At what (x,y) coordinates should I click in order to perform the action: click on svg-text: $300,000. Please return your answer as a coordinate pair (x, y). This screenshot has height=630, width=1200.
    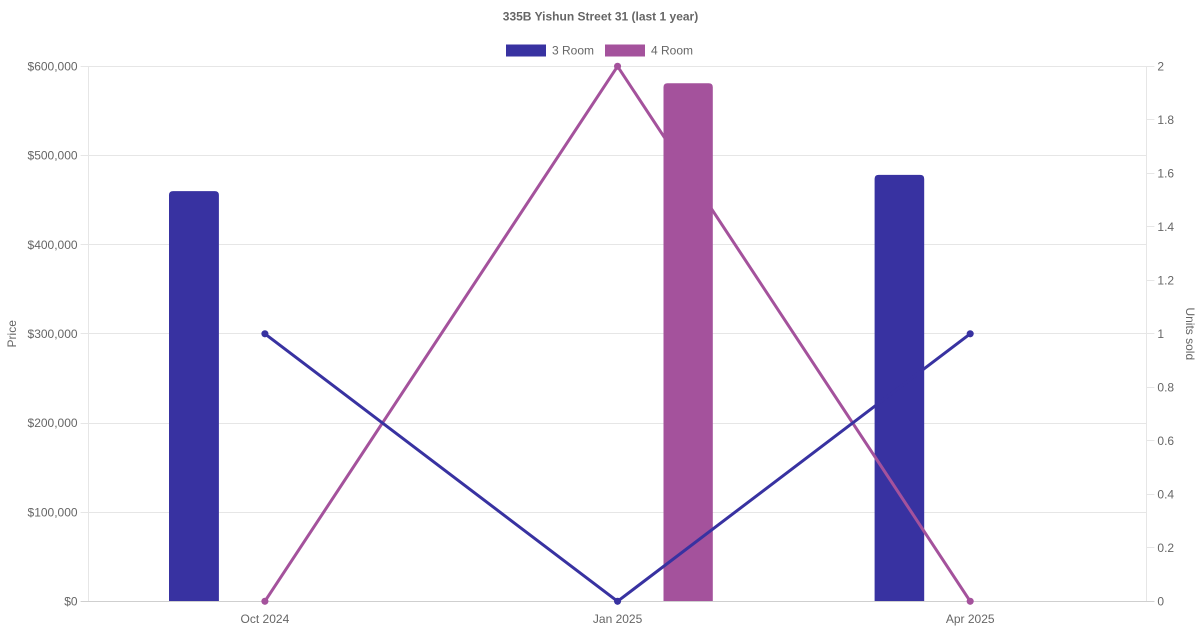
    Looking at the image, I should click on (53, 334).